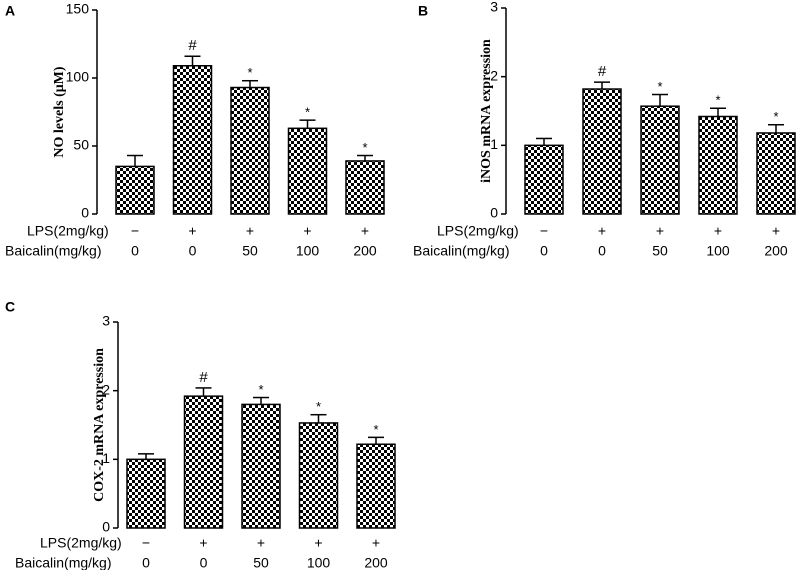 Image resolution: width=808 pixels, height=570 pixels. Describe the element at coordinates (78, 9) in the screenshot. I see `y-tick-label: 150` at that location.